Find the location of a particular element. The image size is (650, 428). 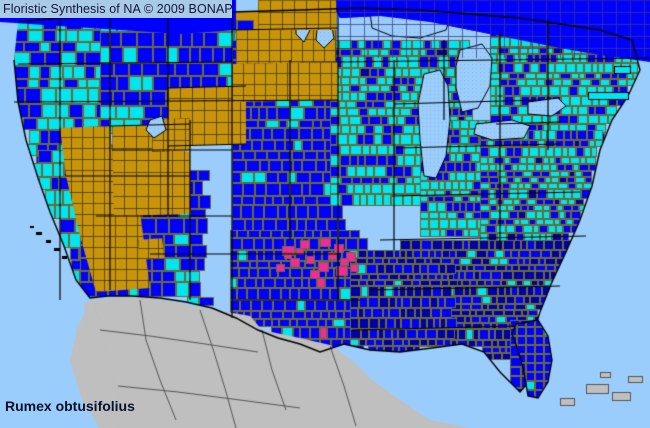

title-bar: Floristic Synthesis of NA © 2009 BONAP is located at coordinates (116, 9).